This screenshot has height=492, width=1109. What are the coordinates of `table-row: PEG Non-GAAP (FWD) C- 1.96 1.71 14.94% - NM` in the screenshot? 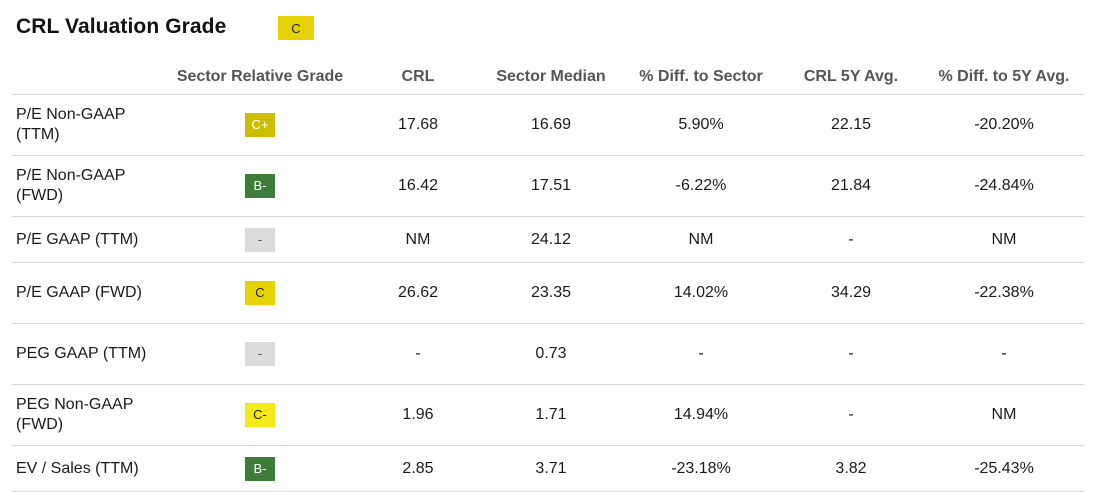 It's located at (548, 415).